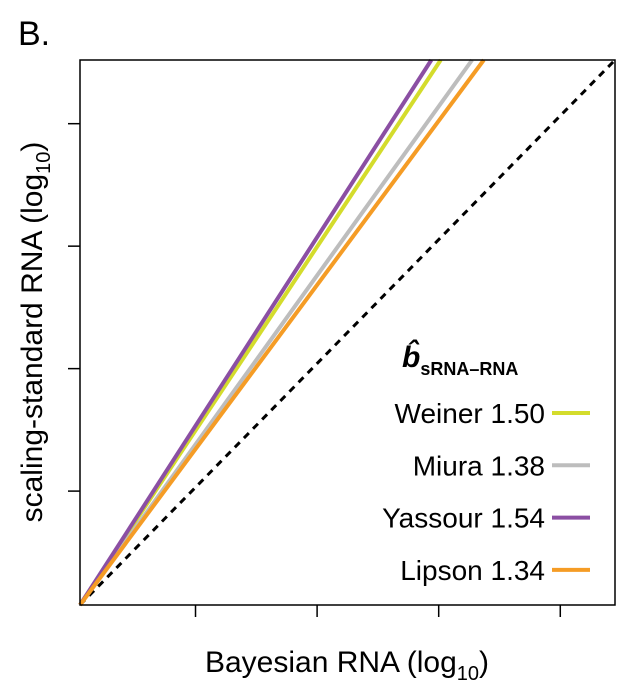  What do you see at coordinates (32, 348) in the screenshot?
I see `y-label-text: scaling-standard RNA (log` at bounding box center [32, 348].